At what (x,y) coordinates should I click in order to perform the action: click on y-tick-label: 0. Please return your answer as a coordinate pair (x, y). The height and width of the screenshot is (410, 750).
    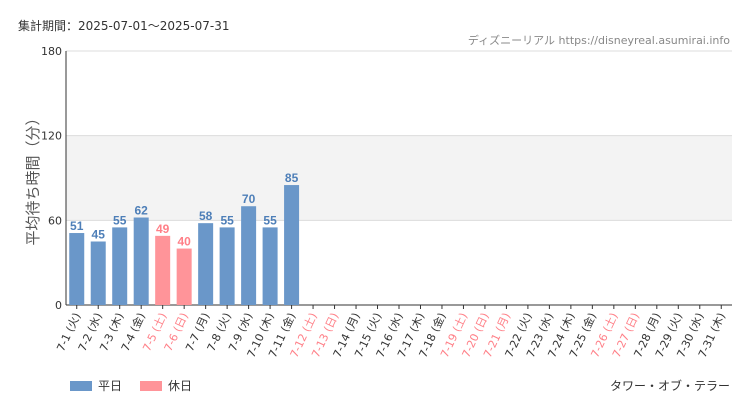
    Looking at the image, I should click on (58, 305).